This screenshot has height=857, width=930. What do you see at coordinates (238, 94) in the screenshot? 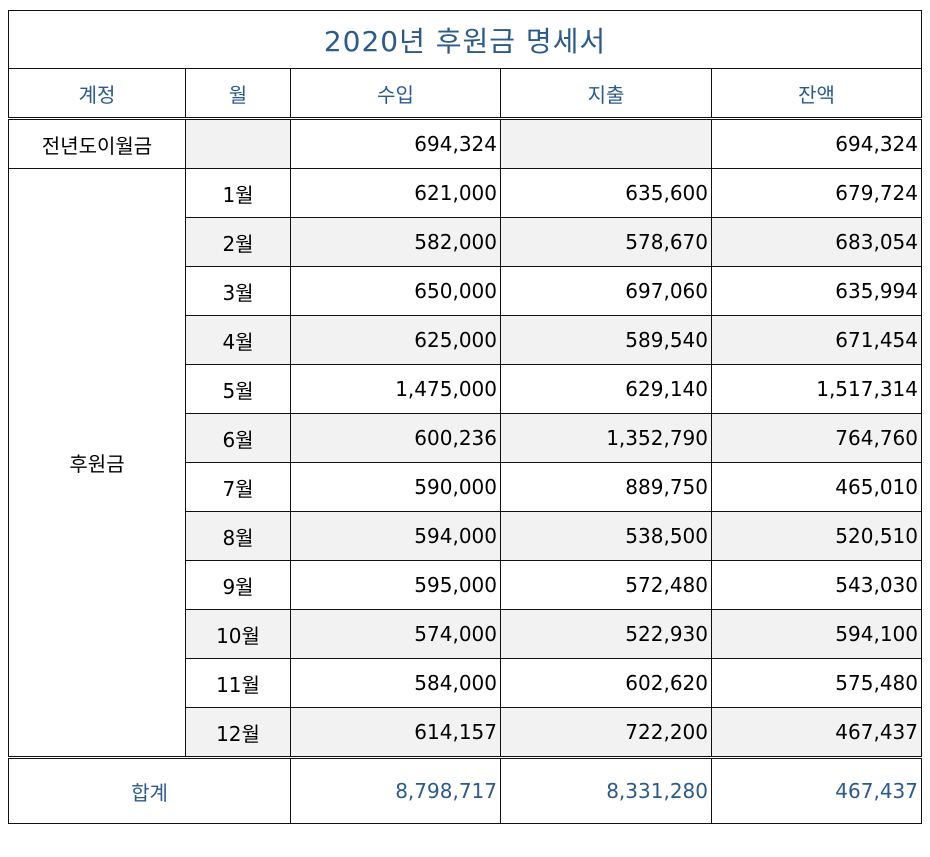
I see `header-month: 월` at bounding box center [238, 94].